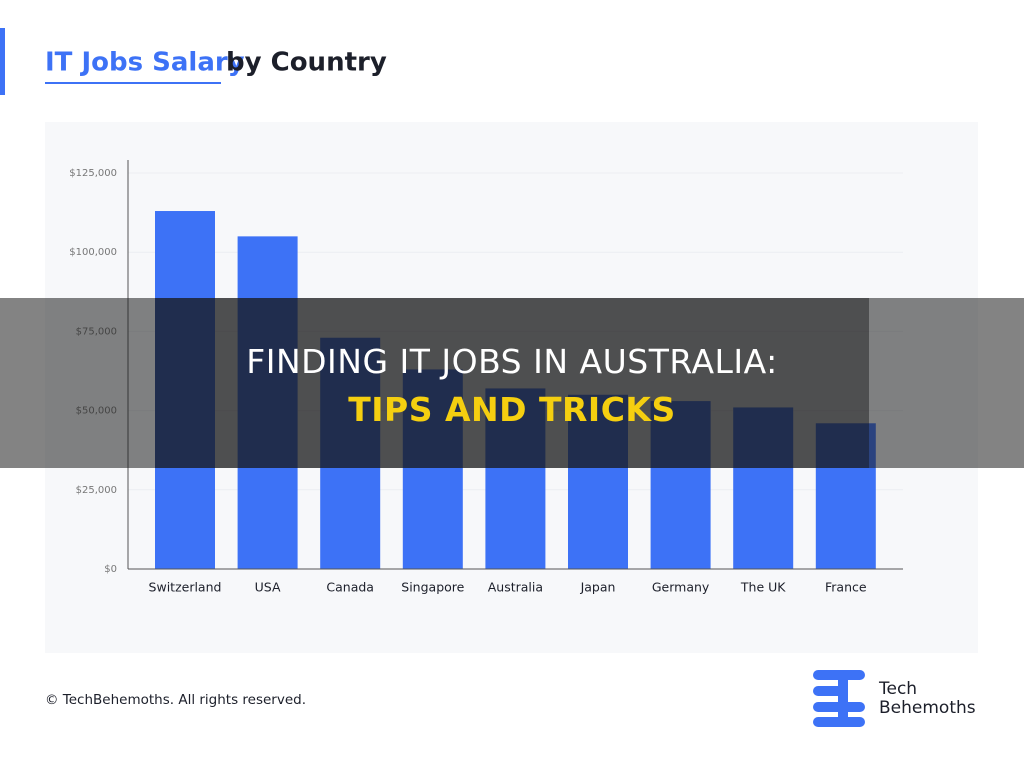 This screenshot has width=1024, height=761. I want to click on x-tick-label: USA, so click(268, 587).